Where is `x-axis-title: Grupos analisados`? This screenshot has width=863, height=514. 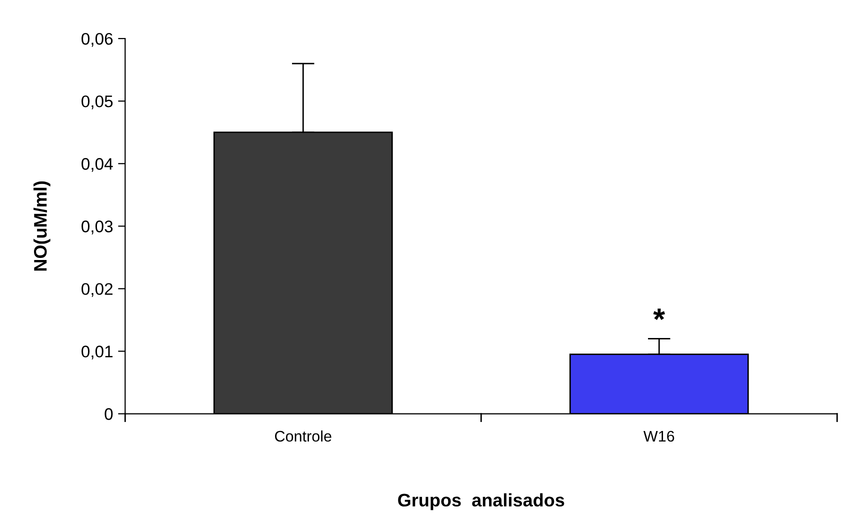 x-axis-title: Grupos analisados is located at coordinates (481, 501).